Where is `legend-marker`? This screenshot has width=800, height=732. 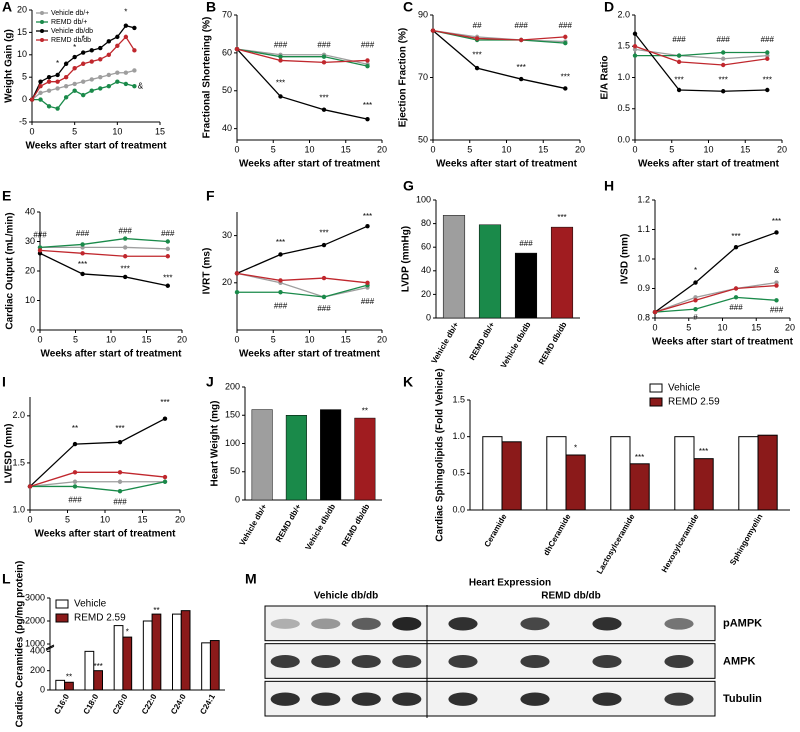
legend-marker is located at coordinates (42, 22).